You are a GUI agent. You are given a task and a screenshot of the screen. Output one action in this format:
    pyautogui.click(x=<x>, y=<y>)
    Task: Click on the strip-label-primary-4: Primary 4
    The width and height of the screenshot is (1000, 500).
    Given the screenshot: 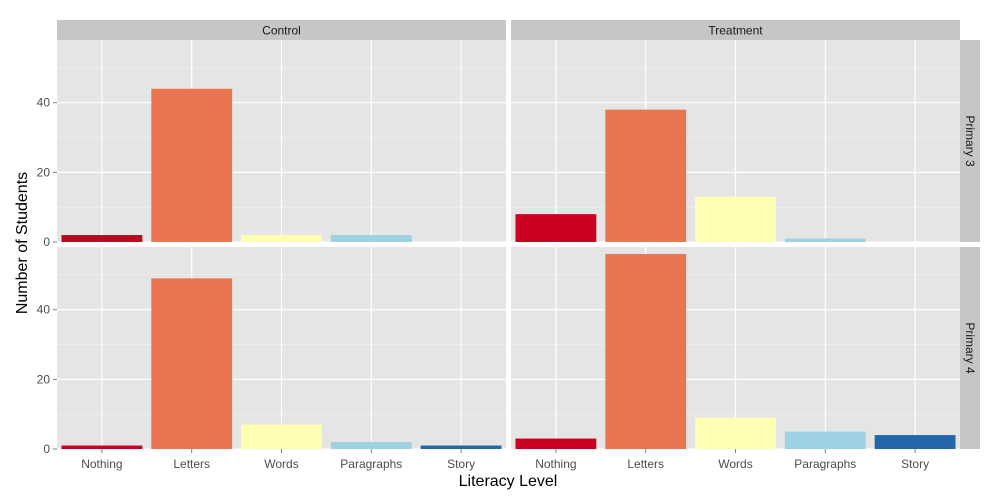 What is the action you would take?
    pyautogui.click(x=970, y=348)
    